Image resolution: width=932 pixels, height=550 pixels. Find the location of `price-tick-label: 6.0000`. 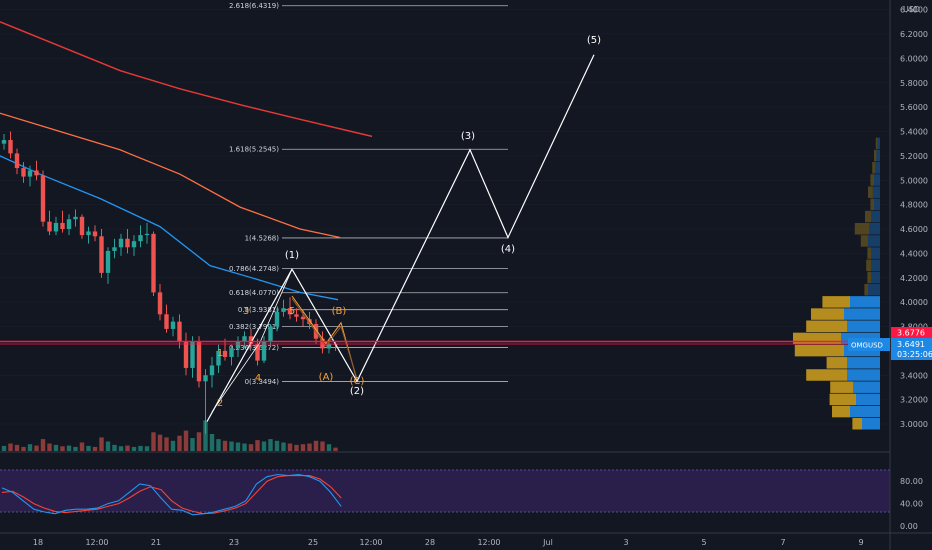

price-tick-label: 6.0000 is located at coordinates (914, 58).